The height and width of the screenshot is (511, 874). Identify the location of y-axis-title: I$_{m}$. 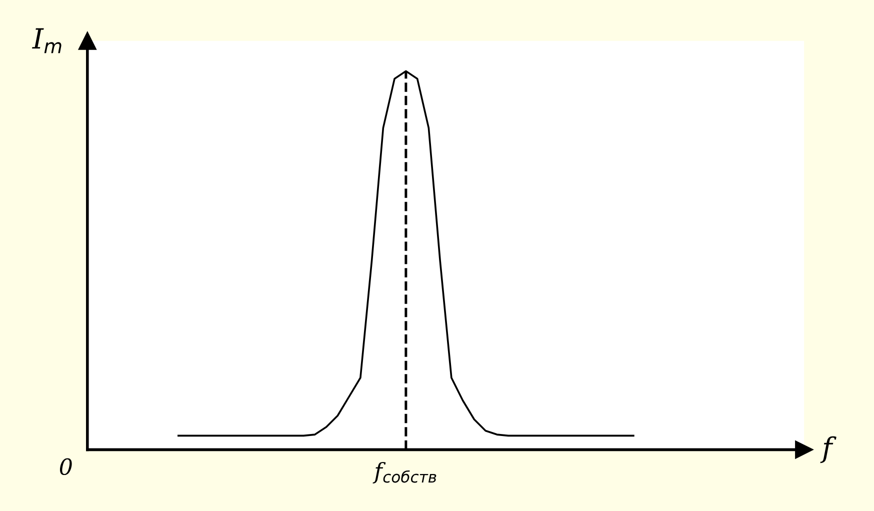
(47, 41).